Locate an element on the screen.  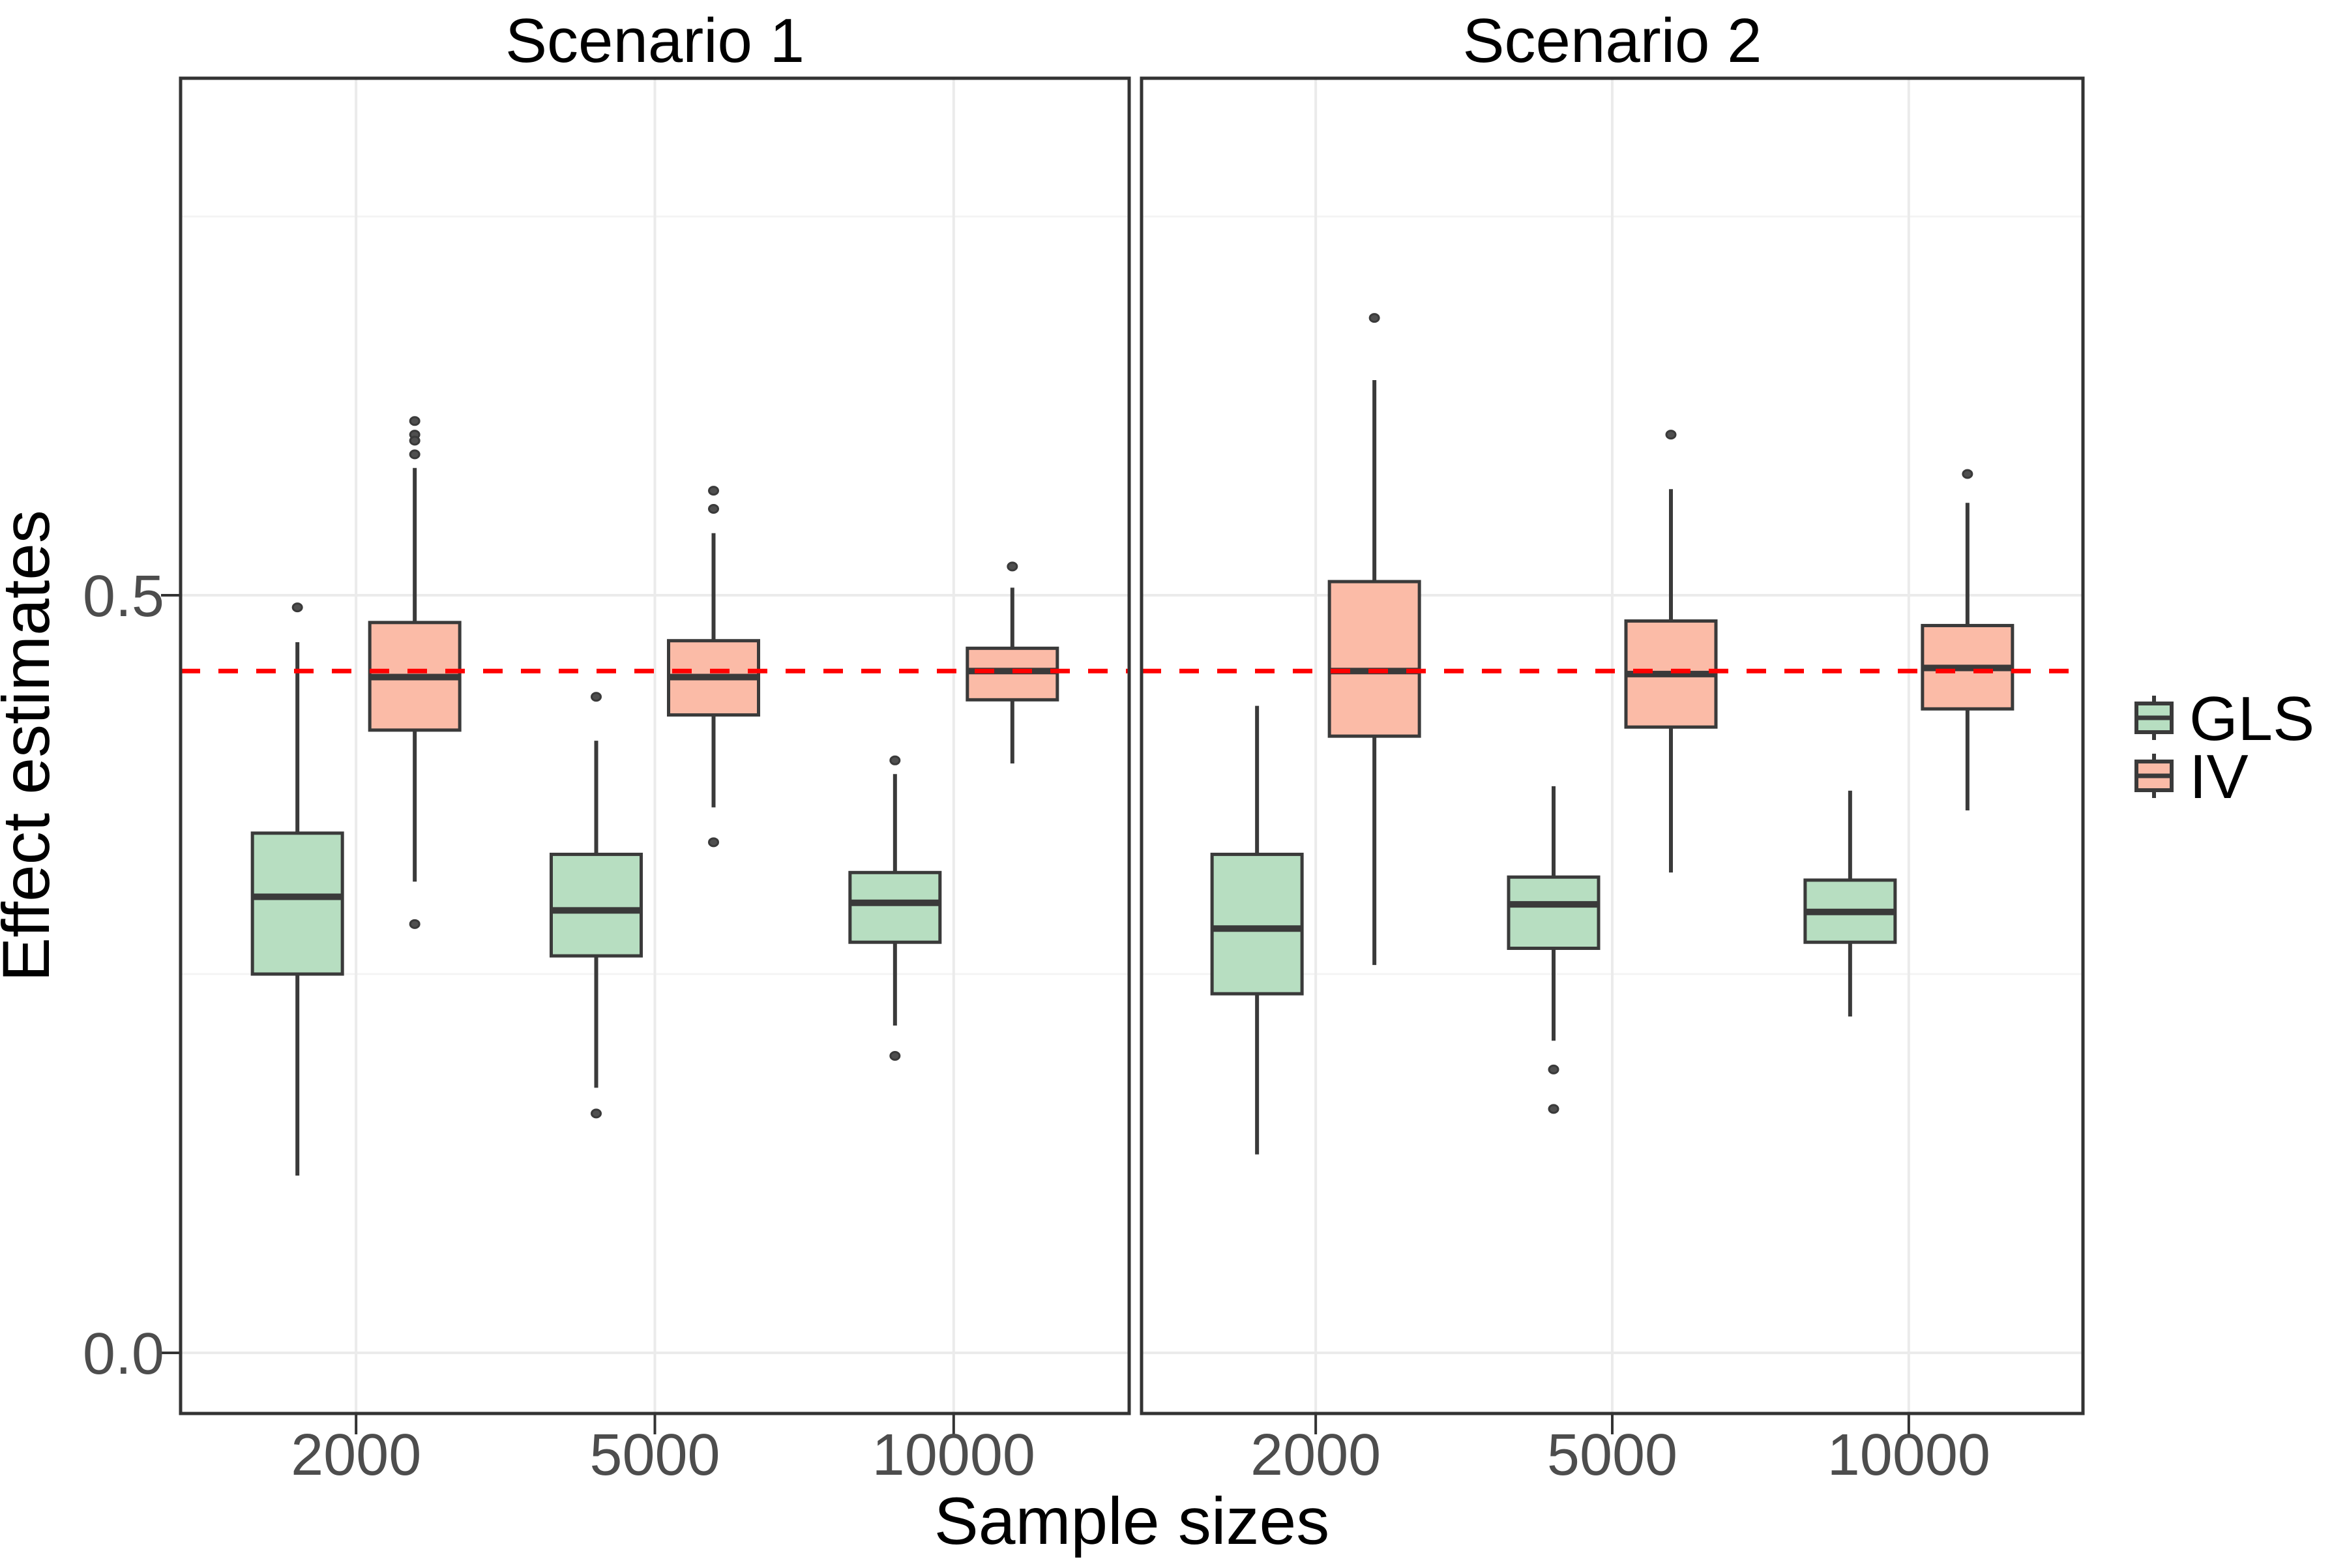
y-tick-label: 0.0 is located at coordinates (123, 1355).